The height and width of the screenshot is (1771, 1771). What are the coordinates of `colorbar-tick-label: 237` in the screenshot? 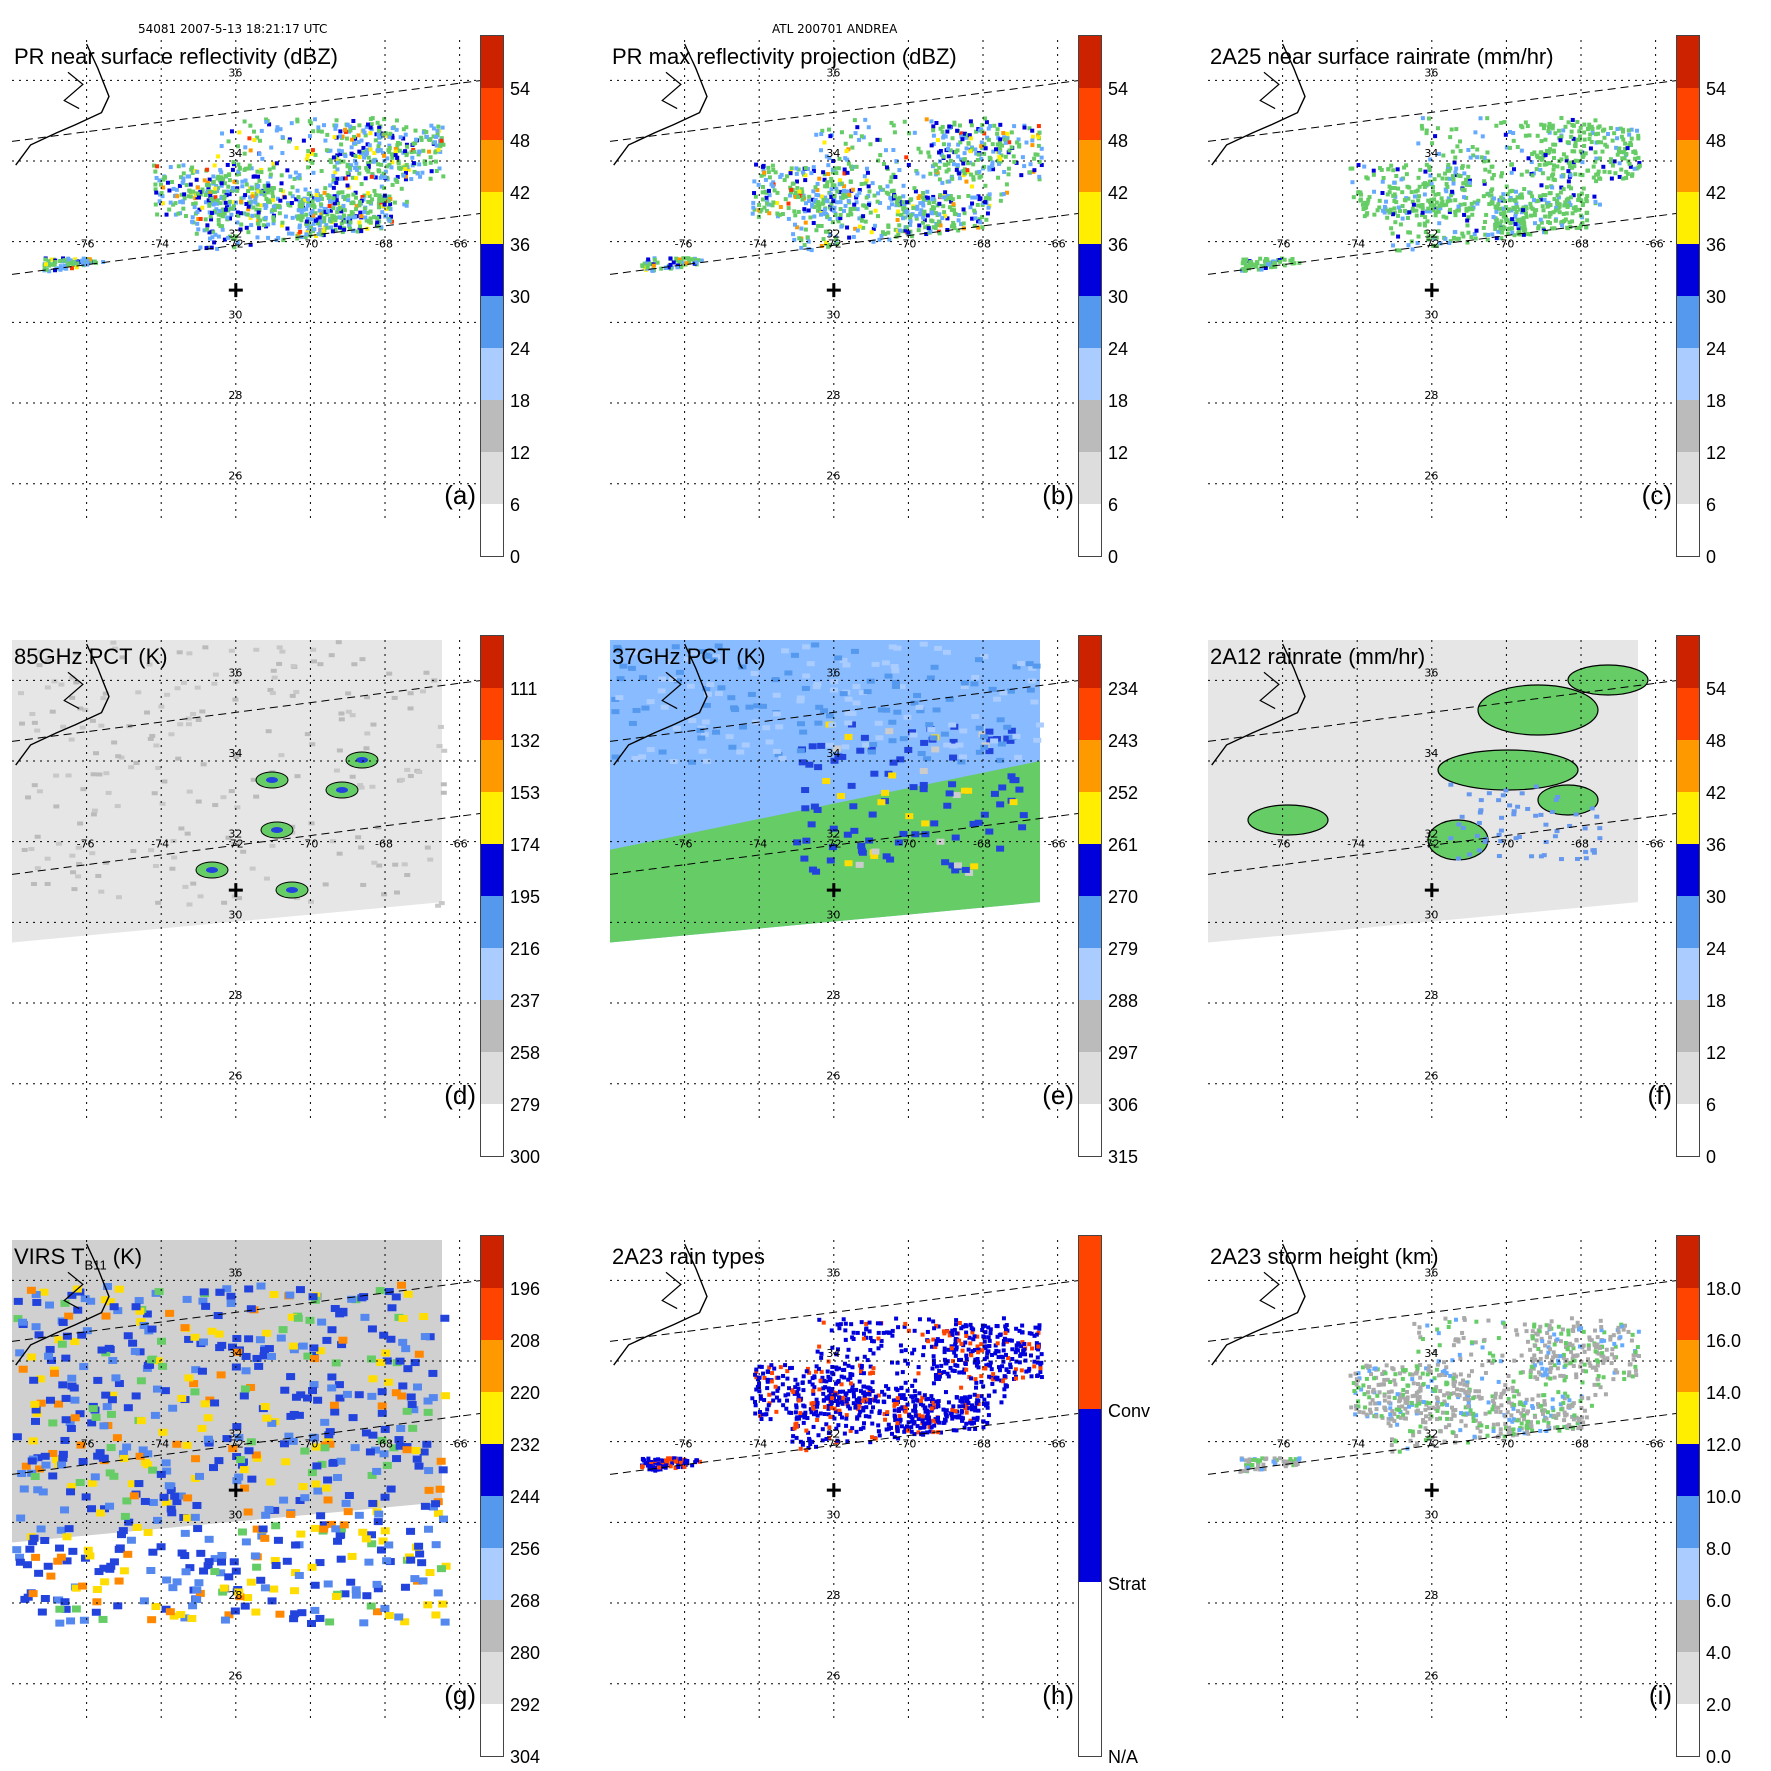 It's located at (525, 1001).